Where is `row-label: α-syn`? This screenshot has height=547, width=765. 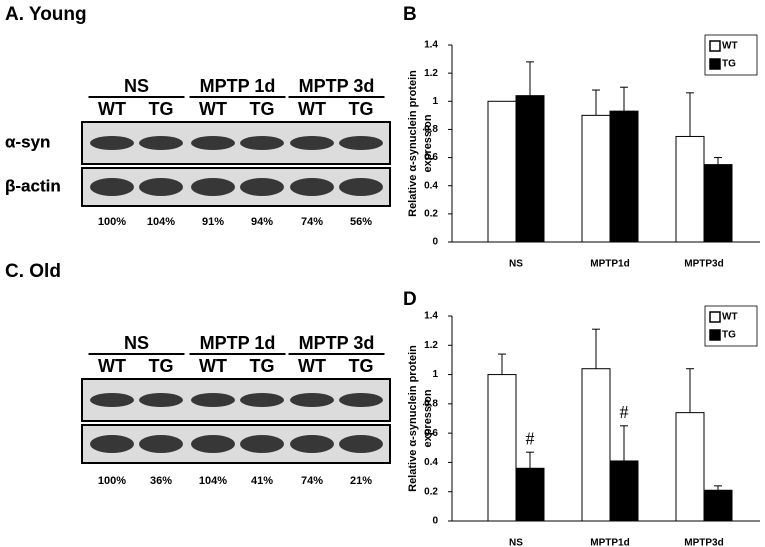 row-label: α-syn is located at coordinates (27, 141).